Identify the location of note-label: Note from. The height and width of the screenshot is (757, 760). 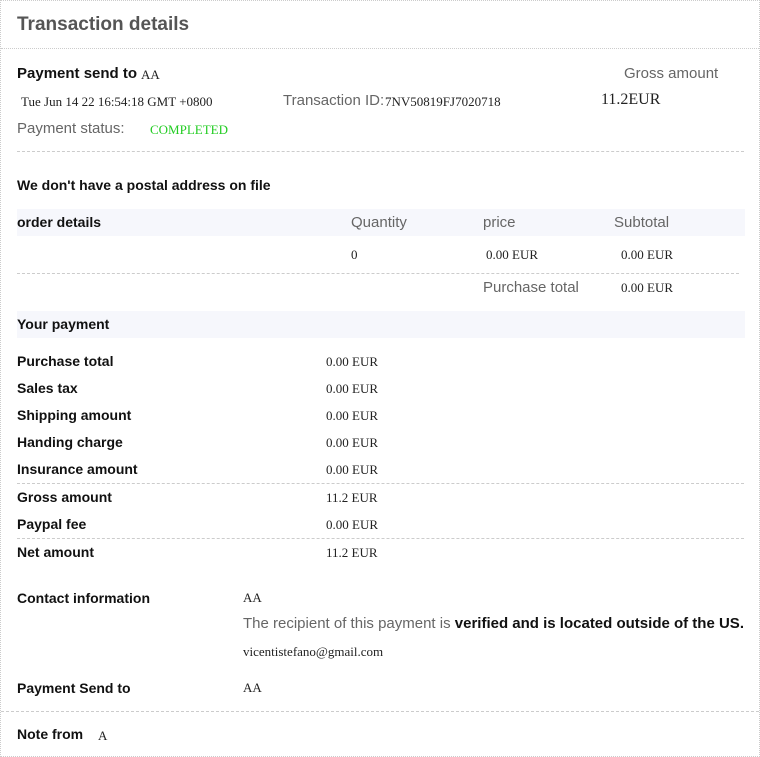
(50, 734).